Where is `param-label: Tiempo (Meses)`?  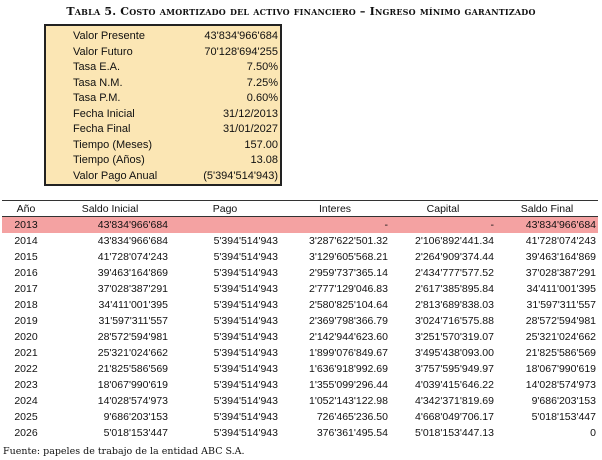
param-label: Tiempo (Meses) is located at coordinates (113, 144).